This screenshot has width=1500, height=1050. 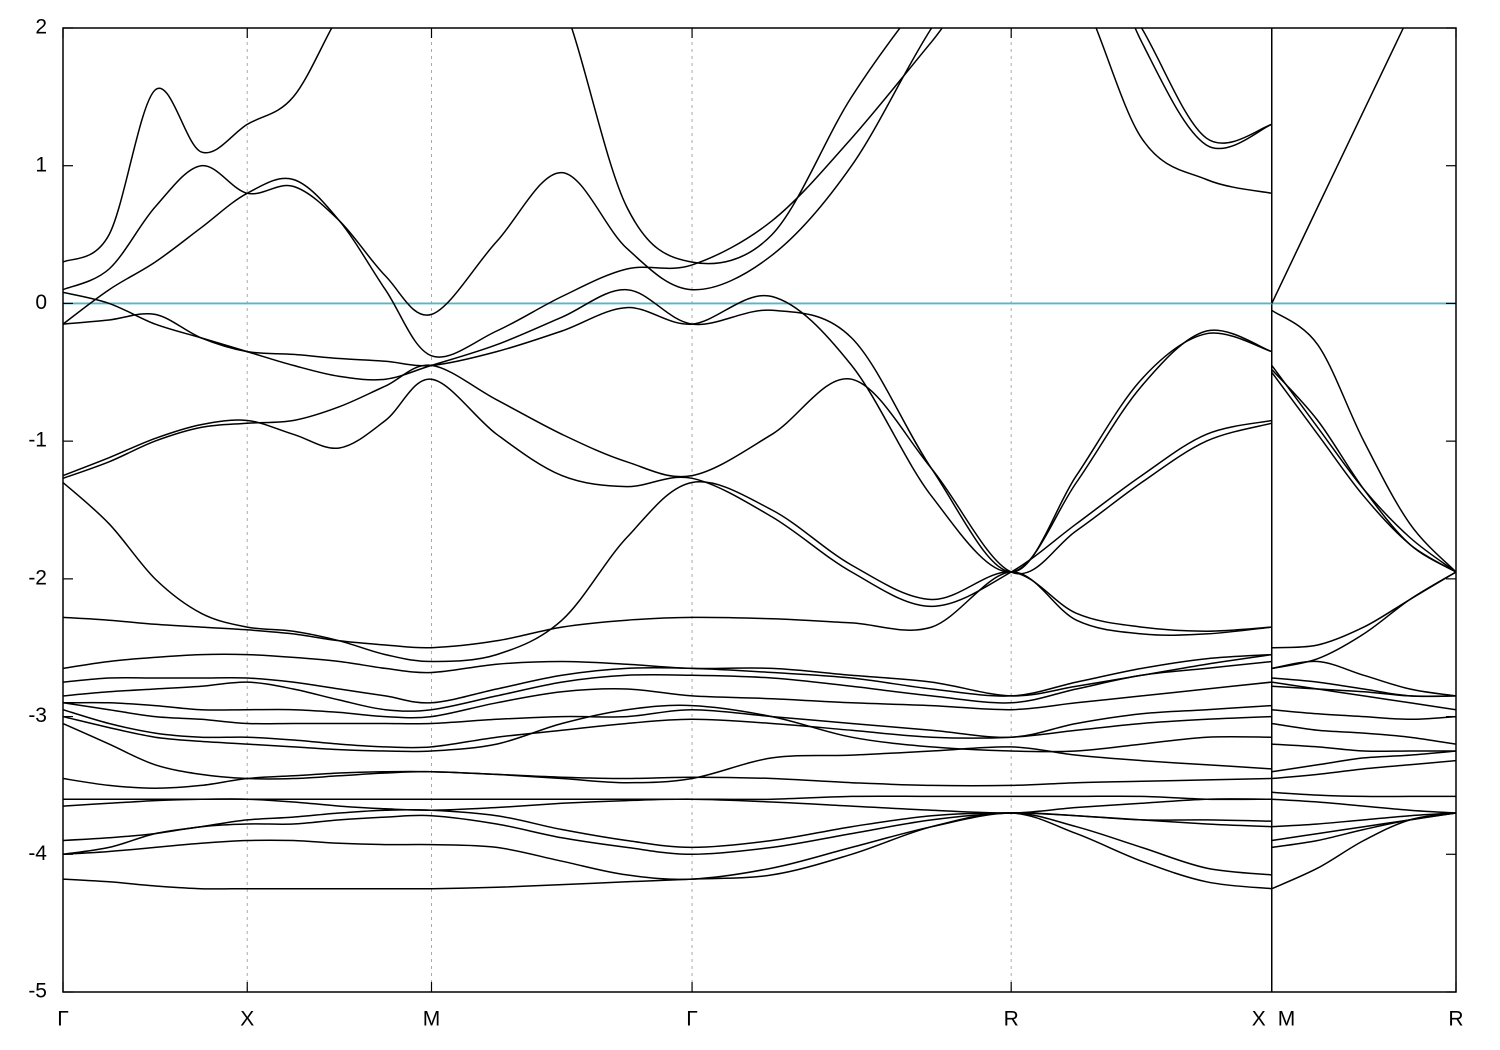 I want to click on y-tick-label: -4, so click(x=37, y=853).